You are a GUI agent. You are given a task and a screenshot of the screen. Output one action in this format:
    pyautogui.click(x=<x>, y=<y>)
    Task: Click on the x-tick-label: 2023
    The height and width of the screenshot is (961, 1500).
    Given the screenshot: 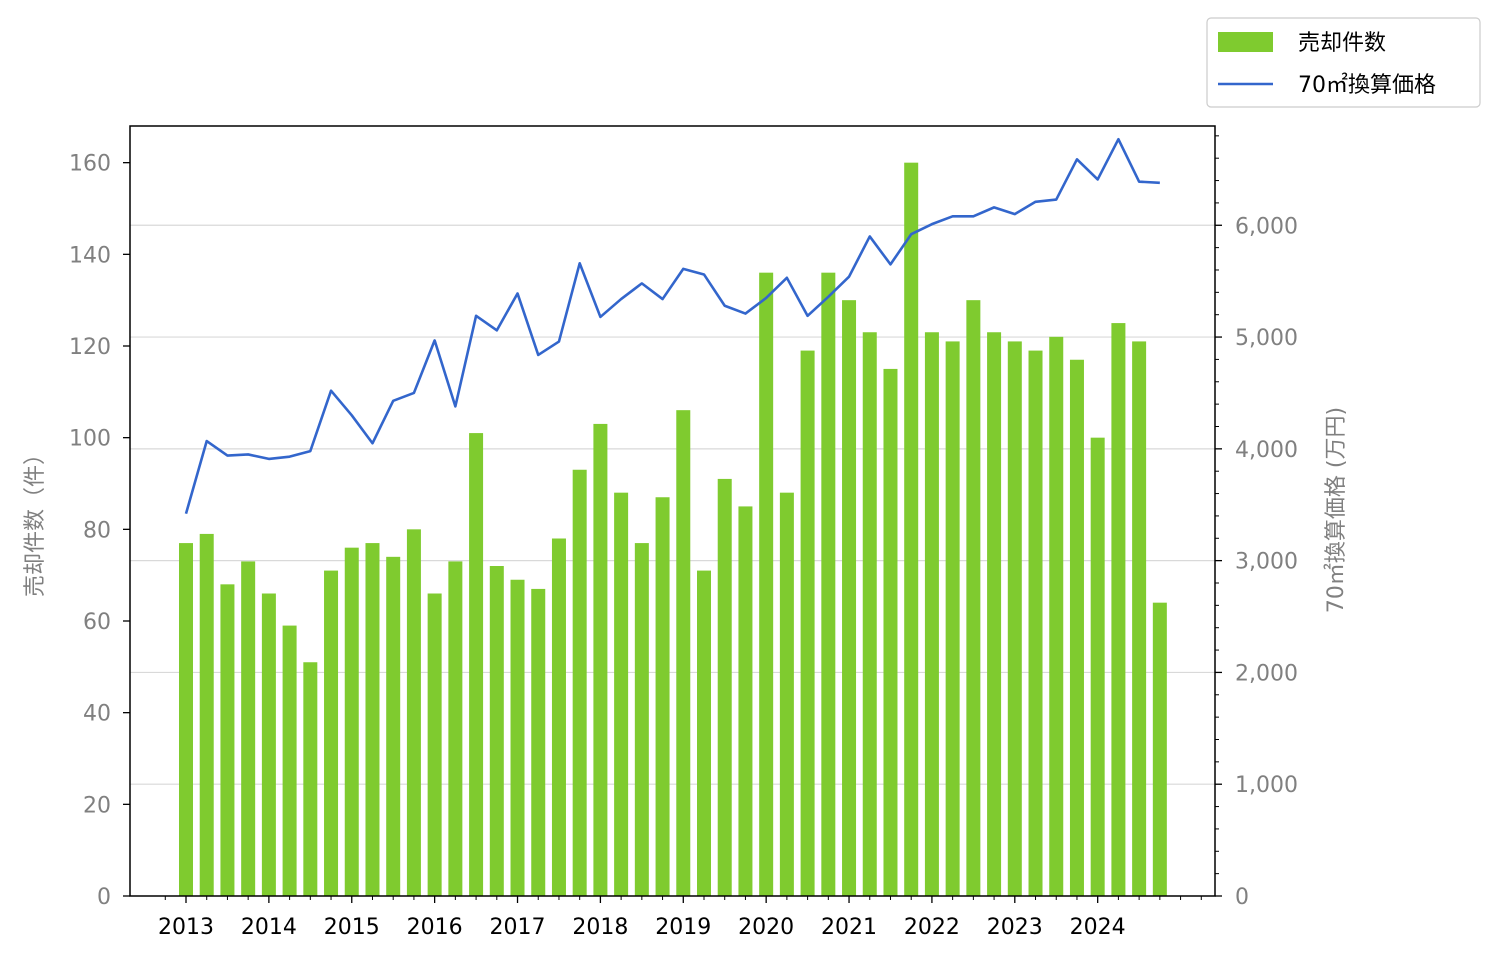 What is the action you would take?
    pyautogui.click(x=1015, y=927)
    